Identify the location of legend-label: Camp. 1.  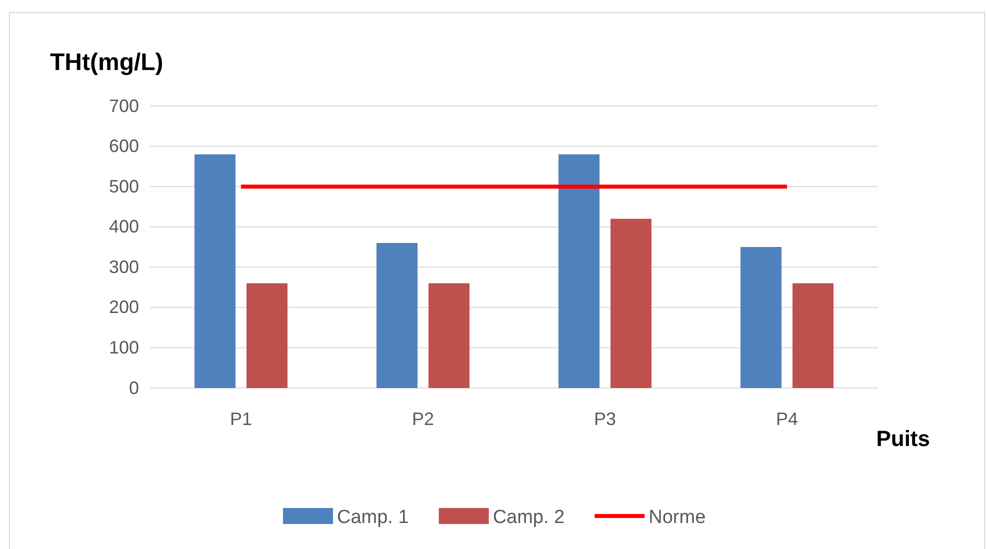
(373, 517).